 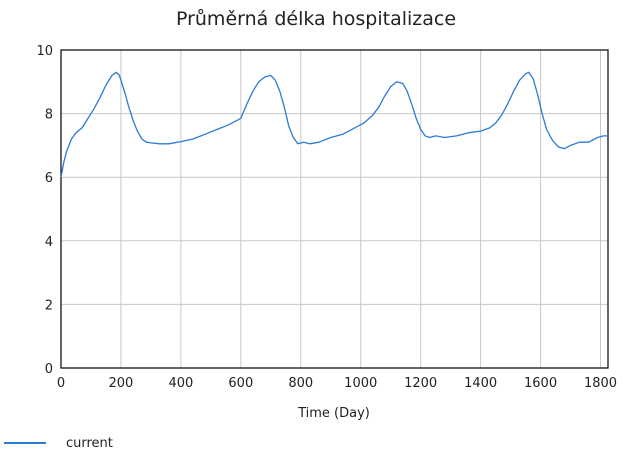 What do you see at coordinates (300, 383) in the screenshot?
I see `x-tick-label: 800` at bounding box center [300, 383].